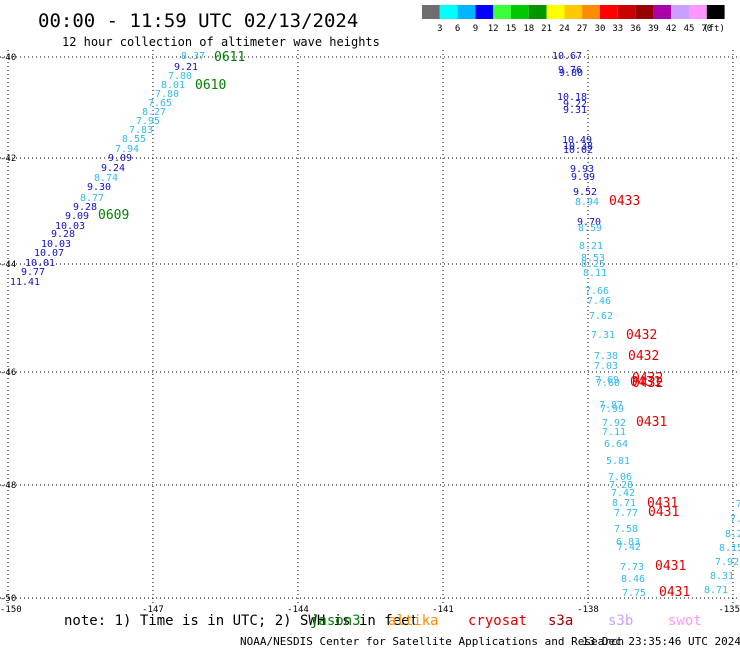 This screenshot has height=650, width=740. I want to click on longitude-tick-label: -135, so click(729, 610).